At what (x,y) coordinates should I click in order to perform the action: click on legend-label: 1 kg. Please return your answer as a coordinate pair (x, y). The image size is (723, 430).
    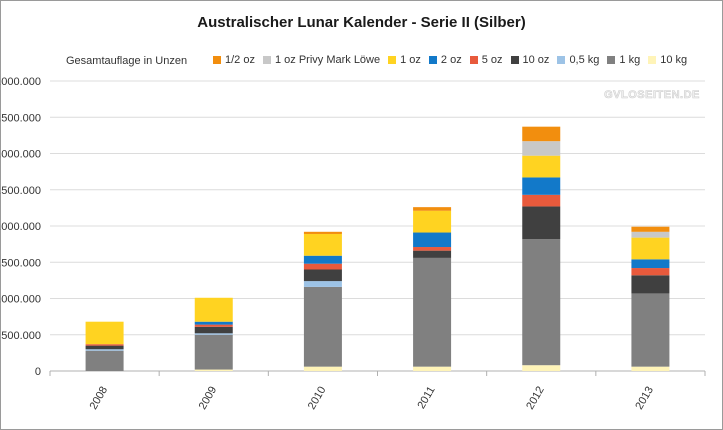
    Looking at the image, I should click on (630, 60).